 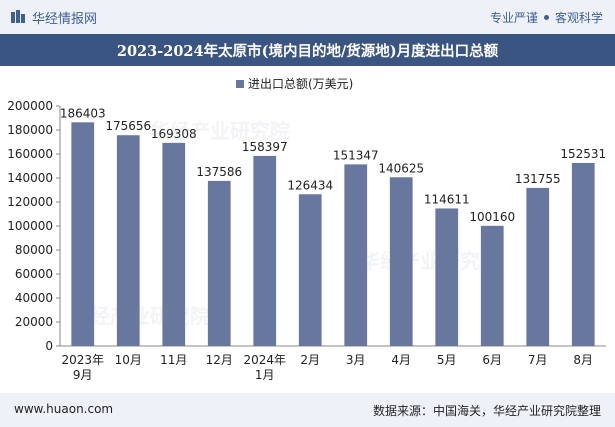 What do you see at coordinates (219, 172) in the screenshot?
I see `data-label: 137586` at bounding box center [219, 172].